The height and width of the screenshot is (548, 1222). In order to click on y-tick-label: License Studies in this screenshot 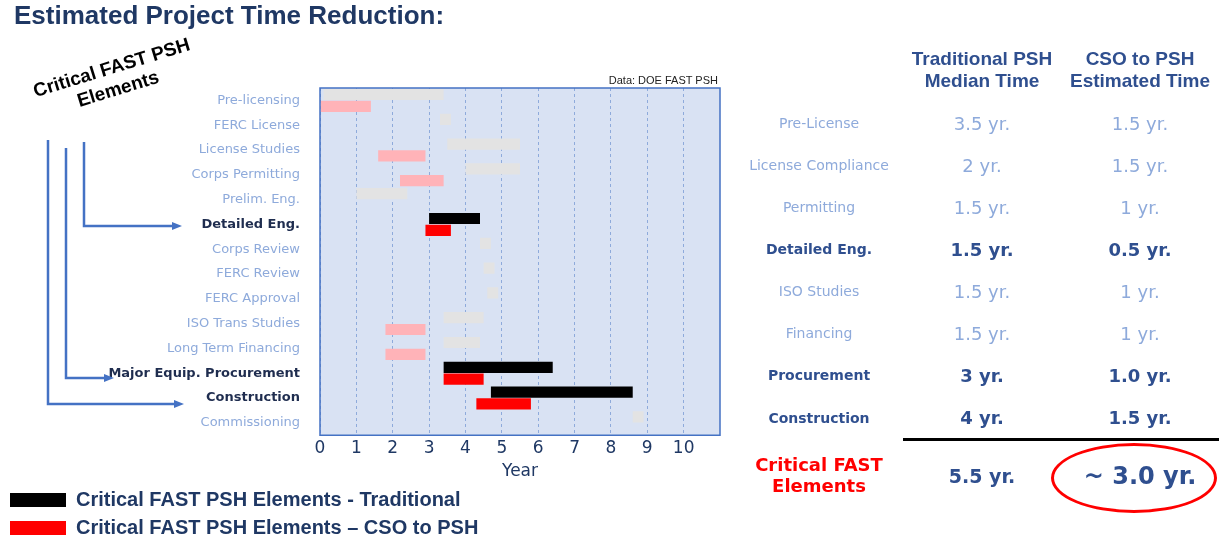, I will do `click(249, 149)`.